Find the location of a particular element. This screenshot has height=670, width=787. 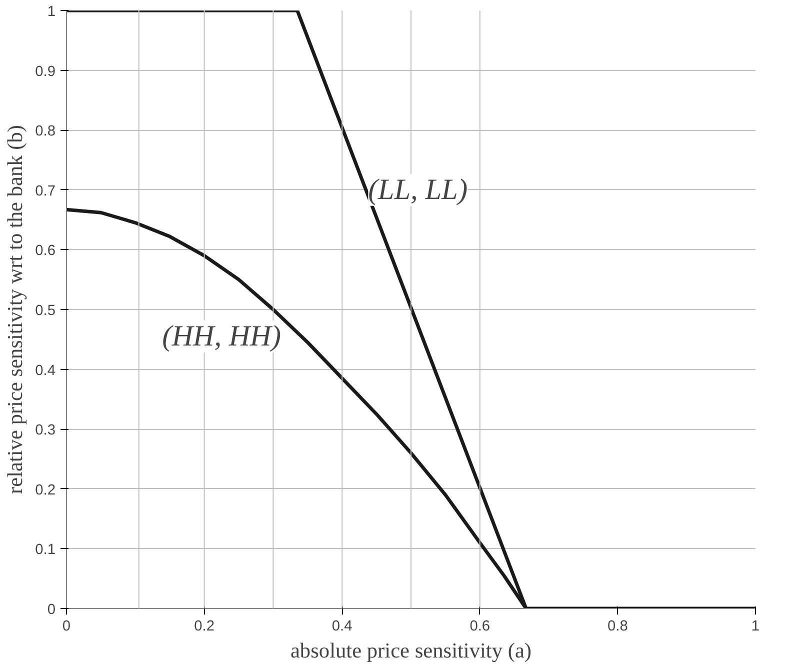

x-axis-title: absolute price sensitivity (a) is located at coordinates (411, 650).